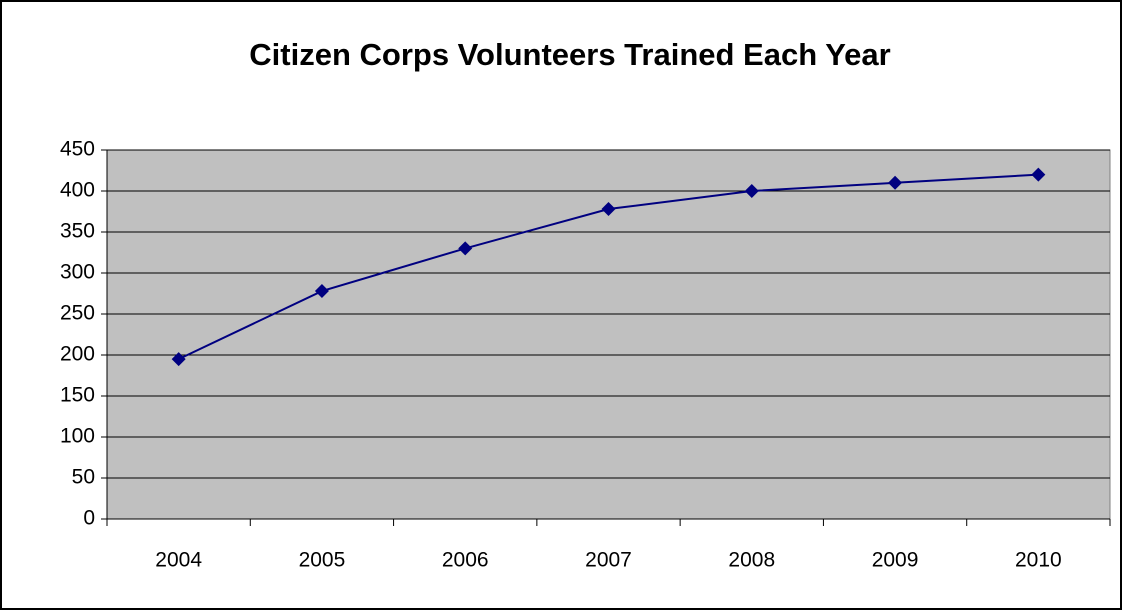  Describe the element at coordinates (77, 190) in the screenshot. I see `y-tick-label: 400` at that location.